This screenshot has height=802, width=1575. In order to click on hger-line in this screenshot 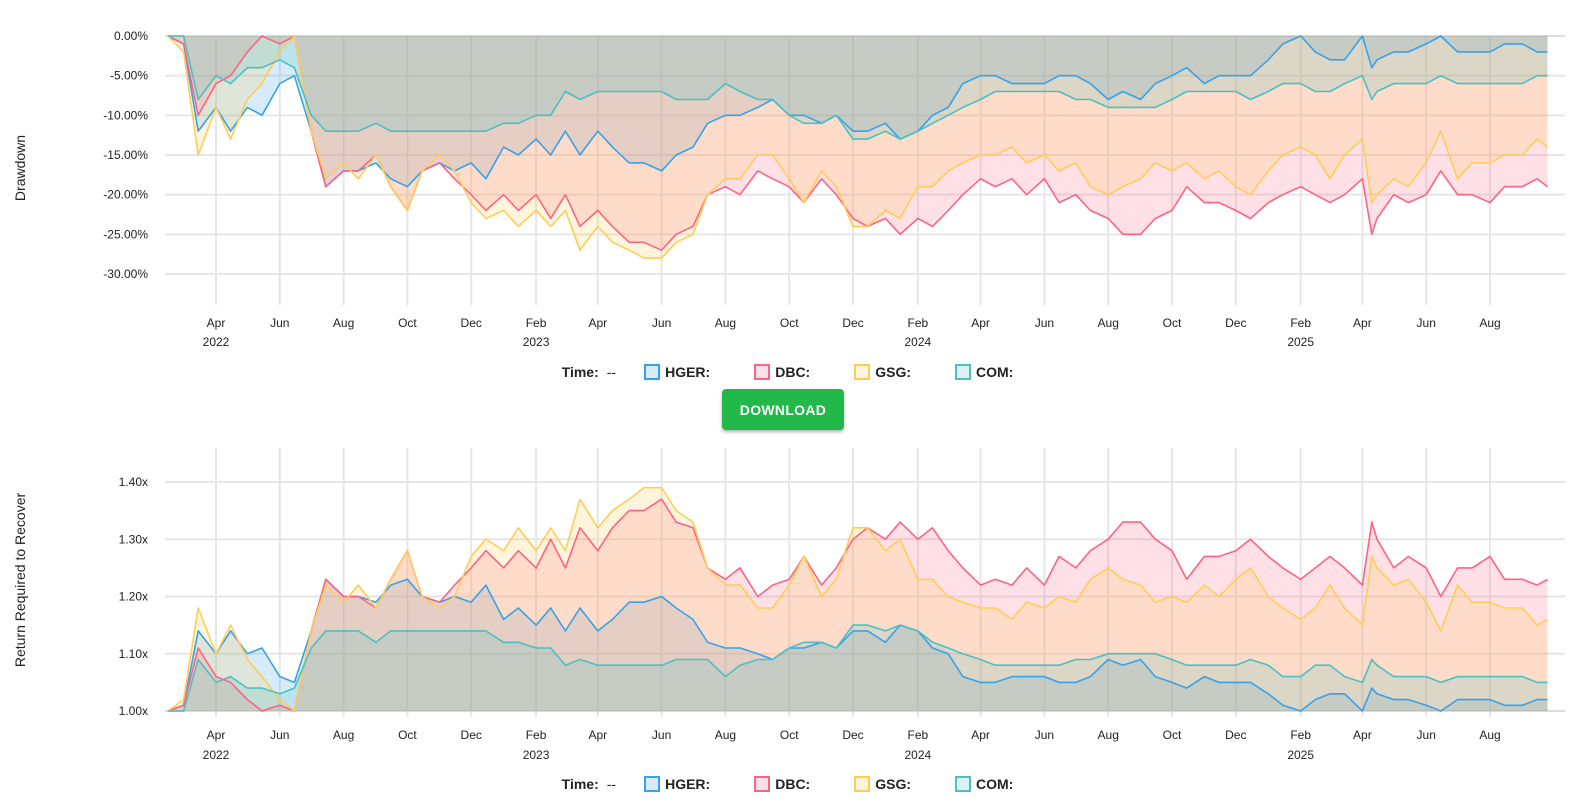, I will do `click(857, 645)`.